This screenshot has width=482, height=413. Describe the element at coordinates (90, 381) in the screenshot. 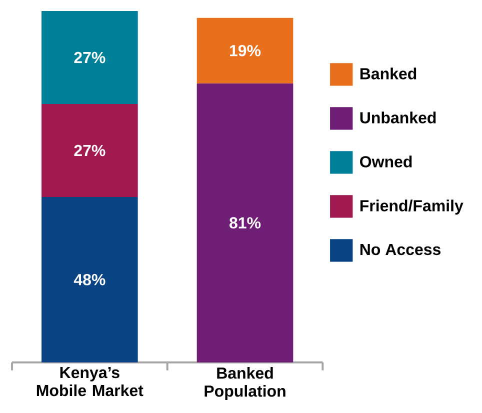

I see `x-tick-label: Kenya’s Mobile Market` at that location.